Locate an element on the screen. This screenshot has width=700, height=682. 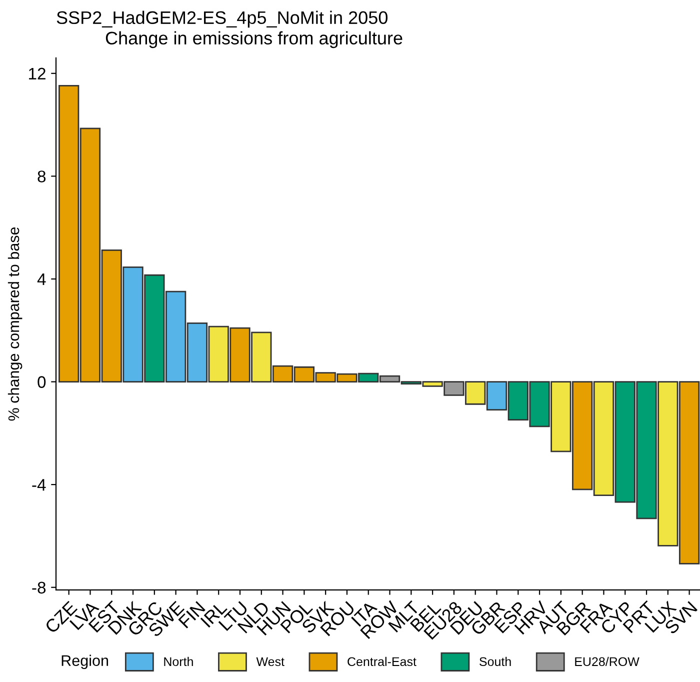
legend-label: North is located at coordinates (178, 661).